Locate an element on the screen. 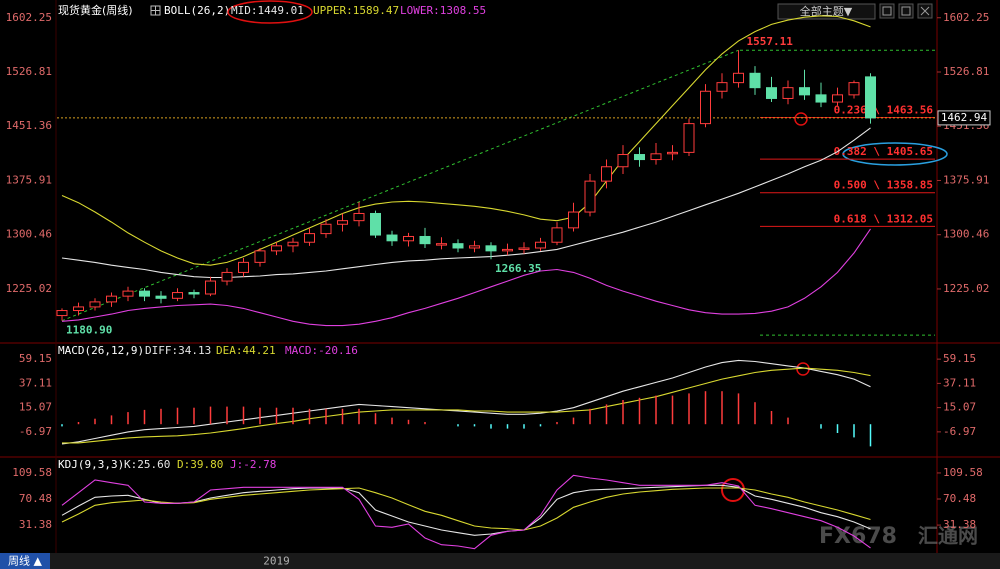  extreme-label: 1180.90 is located at coordinates (89, 330).